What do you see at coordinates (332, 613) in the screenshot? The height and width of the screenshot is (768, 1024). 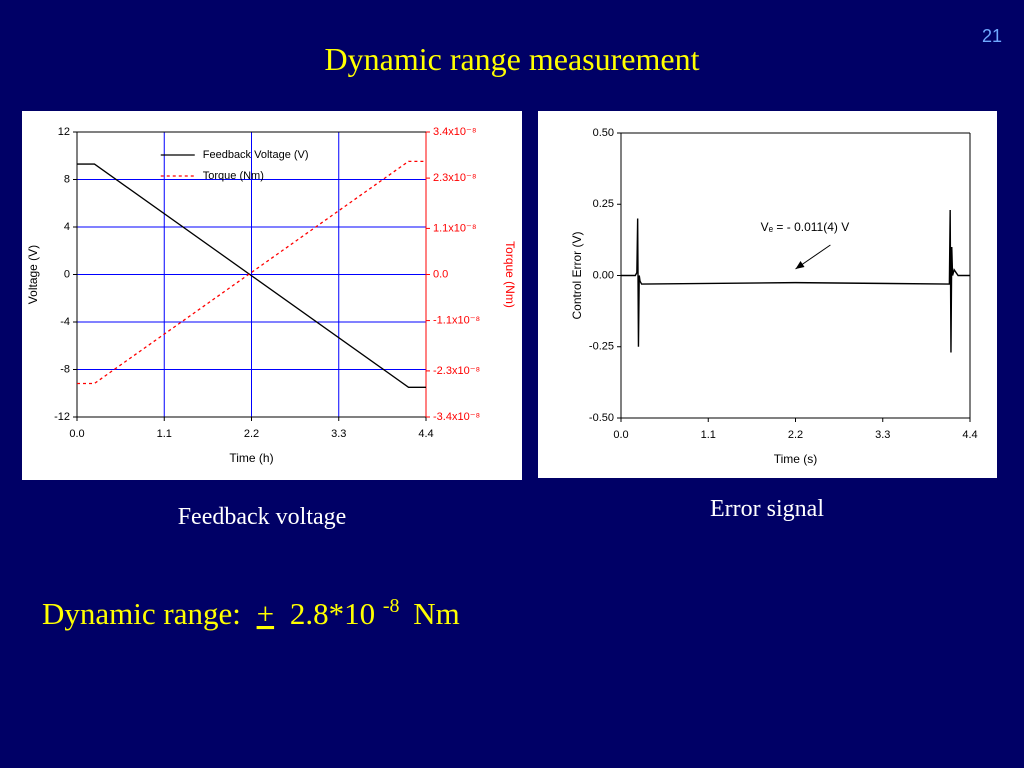 I see `footer-mantissa: 2.8*10` at bounding box center [332, 613].